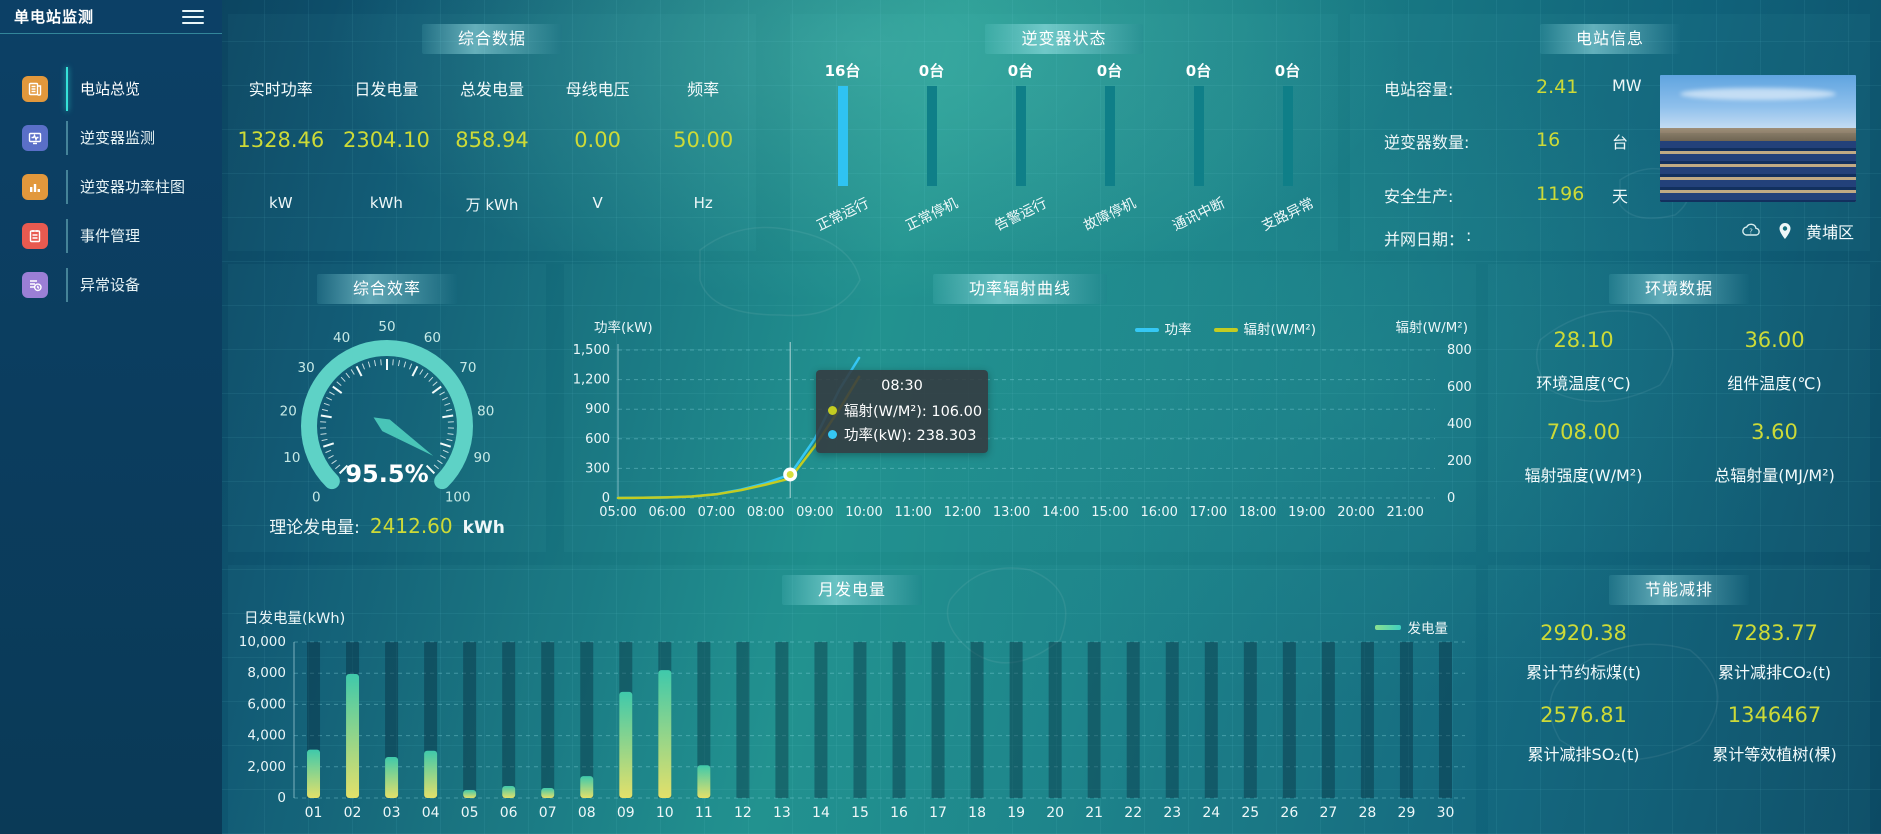  Describe the element at coordinates (1829, 232) in the screenshot. I see `district-label: 黄埔区` at that location.